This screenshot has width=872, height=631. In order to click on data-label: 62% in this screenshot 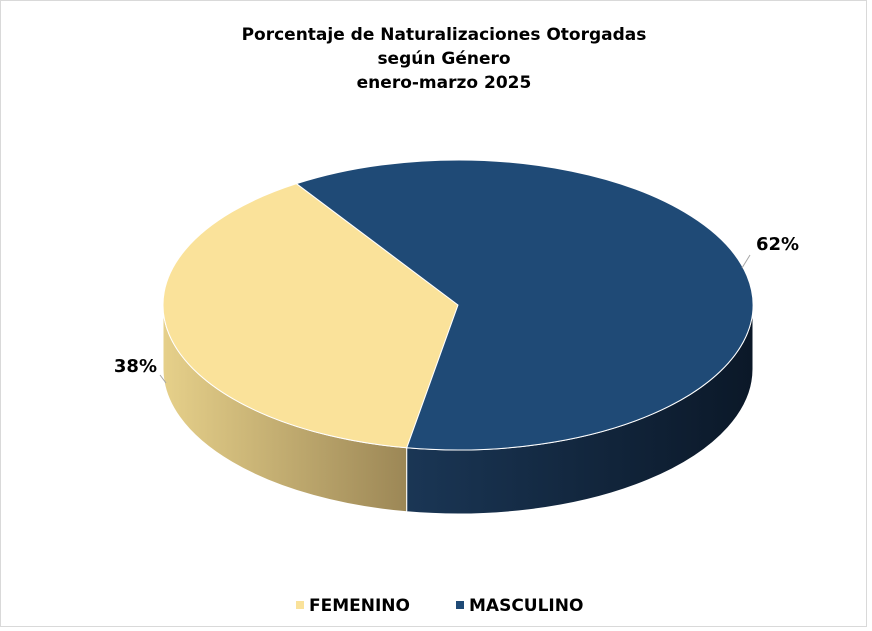, I will do `click(777, 244)`.